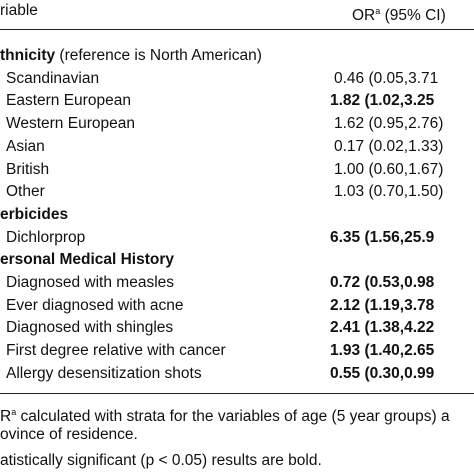 The width and height of the screenshot is (474, 474). I want to click on header-rule, so click(237, 29).